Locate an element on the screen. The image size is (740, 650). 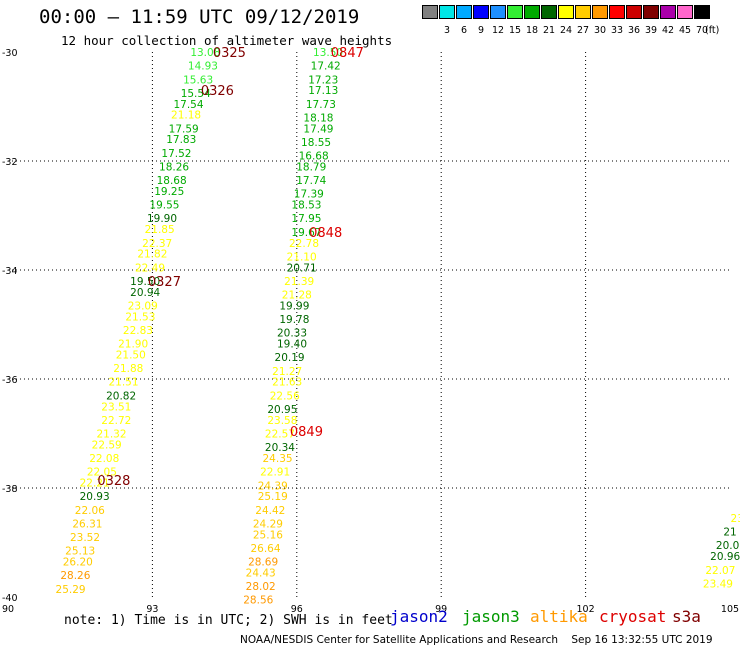
swh-point-label: 20.95 is located at coordinates (282, 410).